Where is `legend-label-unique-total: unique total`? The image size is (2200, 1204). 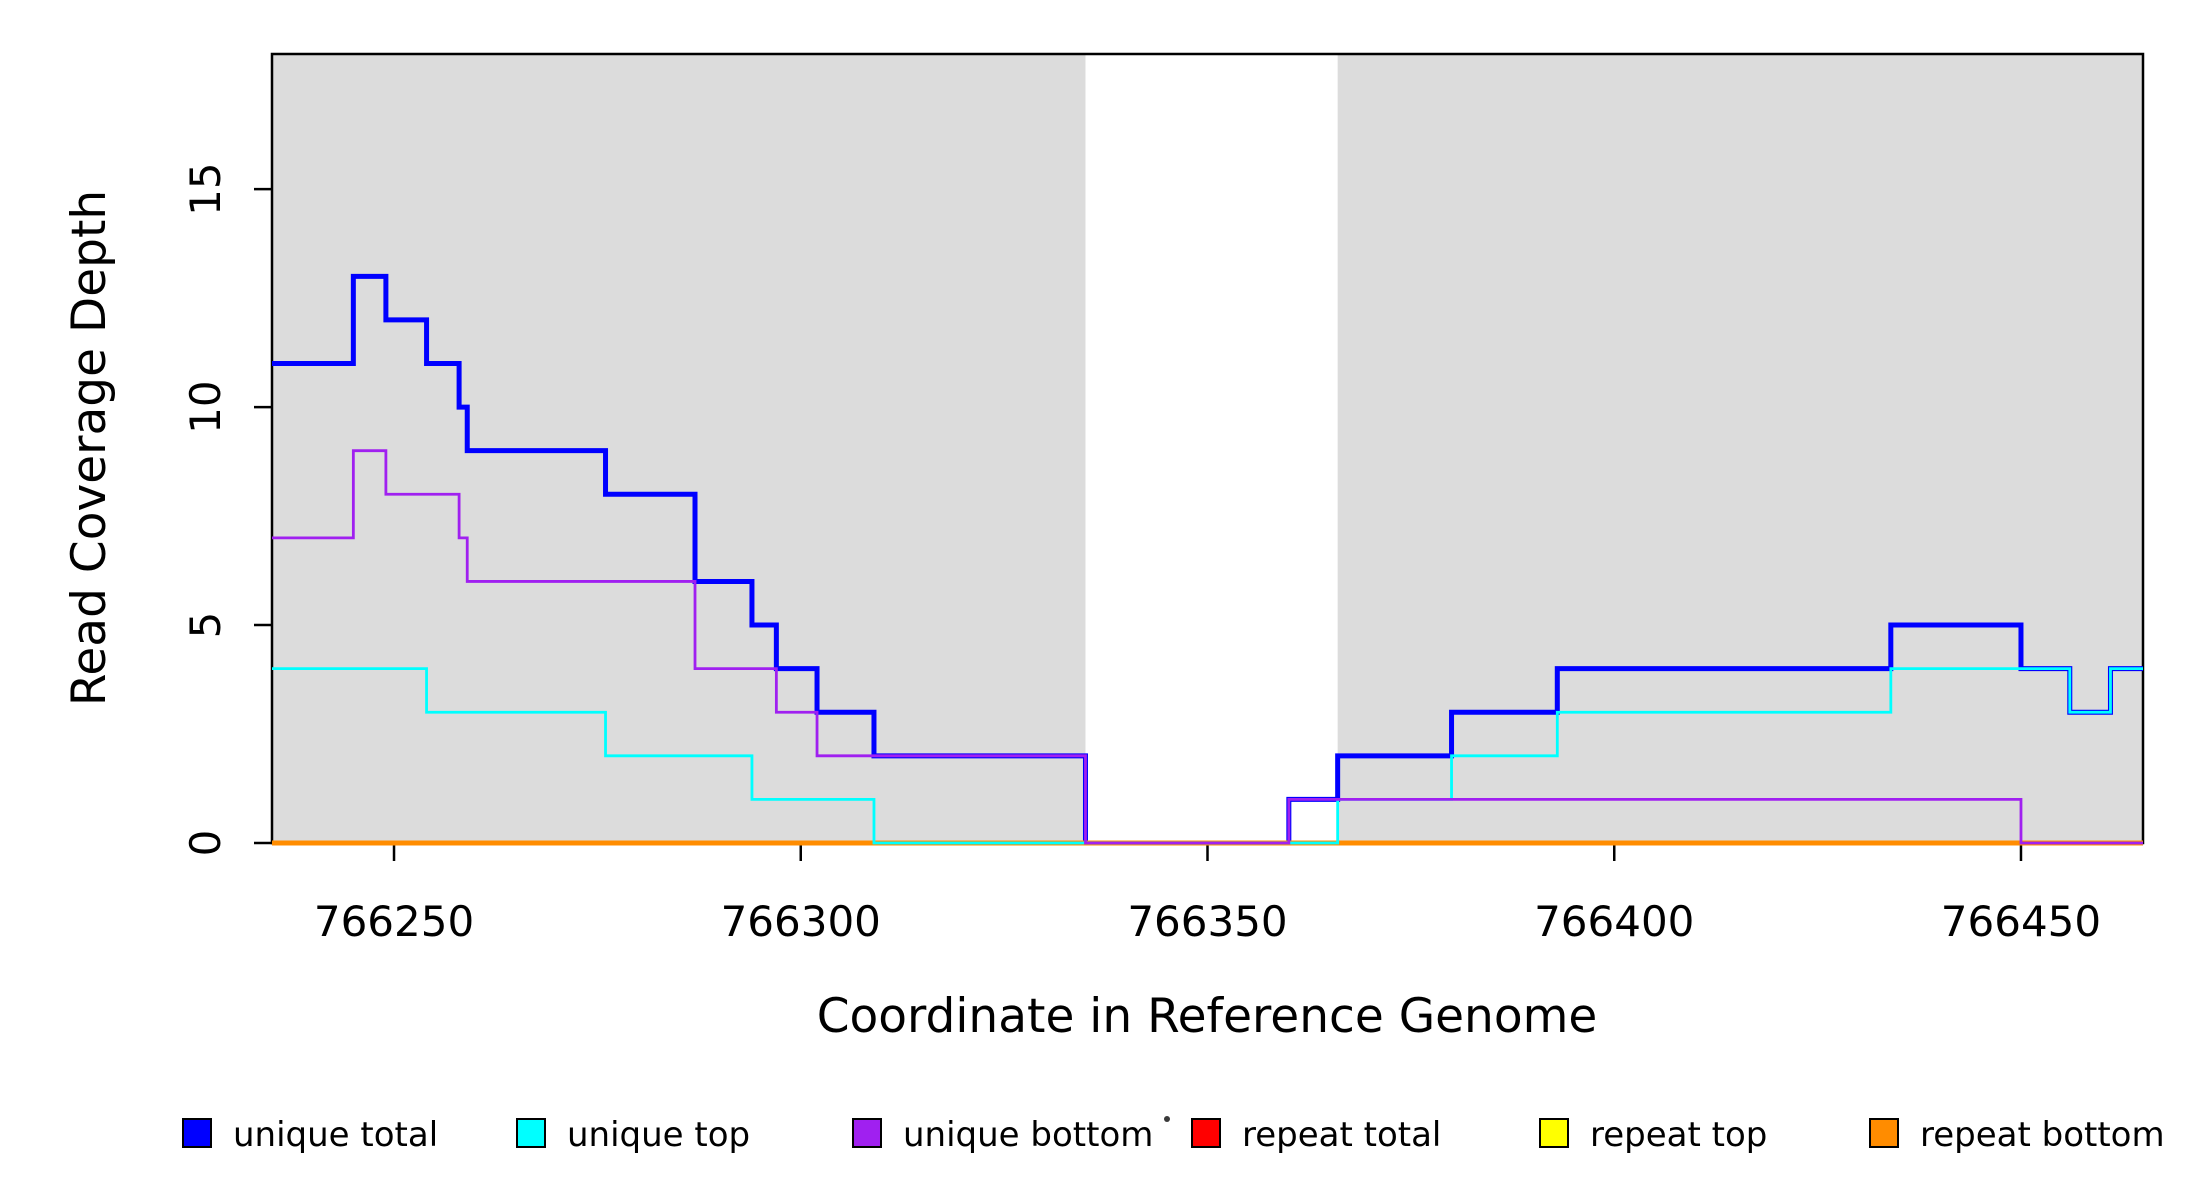
legend-label-unique-total: unique total is located at coordinates (335, 1135).